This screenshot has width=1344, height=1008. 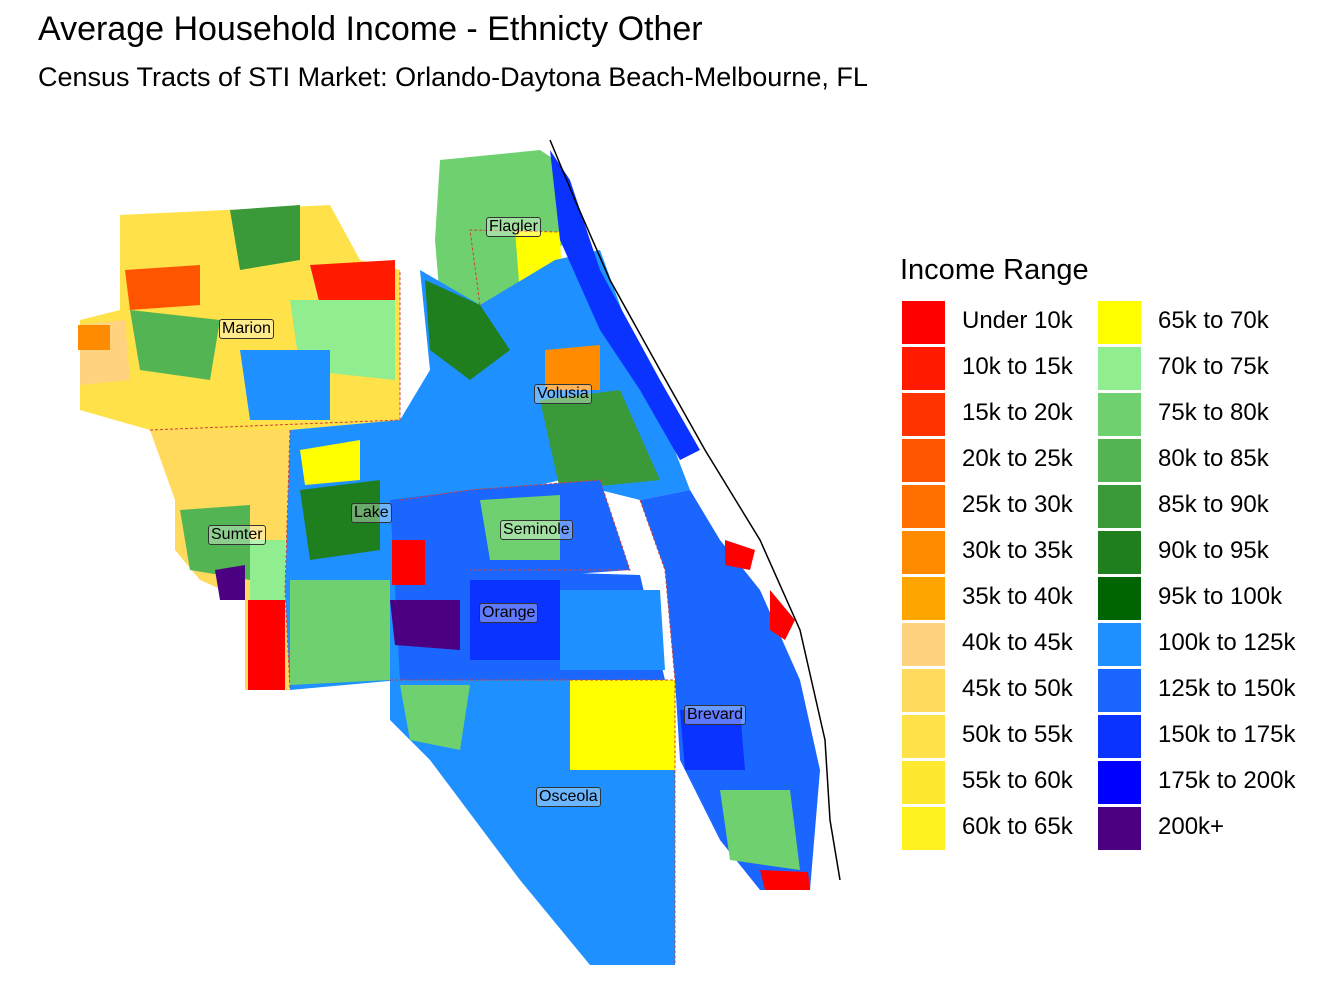 I want to click on lake-yellow, so click(x=330, y=462).